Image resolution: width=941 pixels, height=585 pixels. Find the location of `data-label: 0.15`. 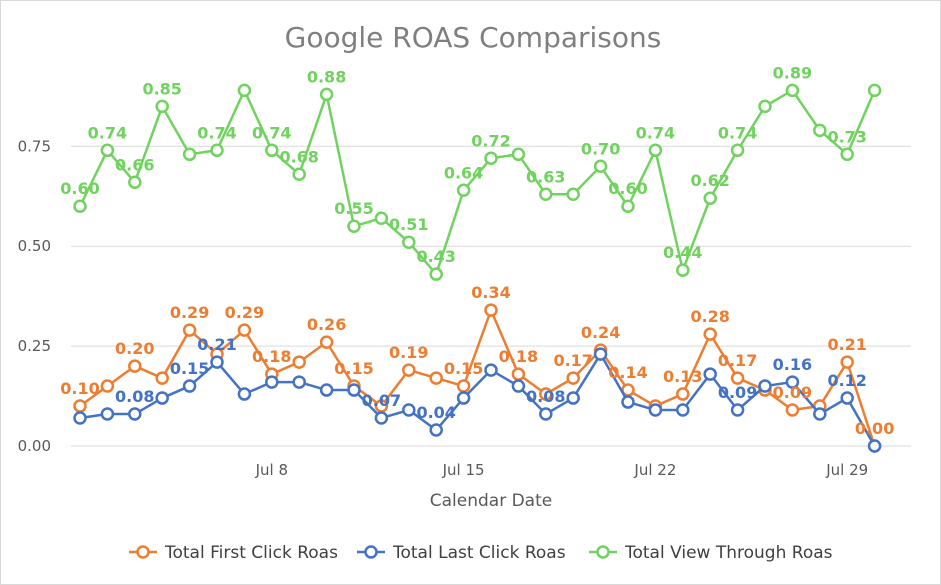

data-label: 0.15 is located at coordinates (463, 368).